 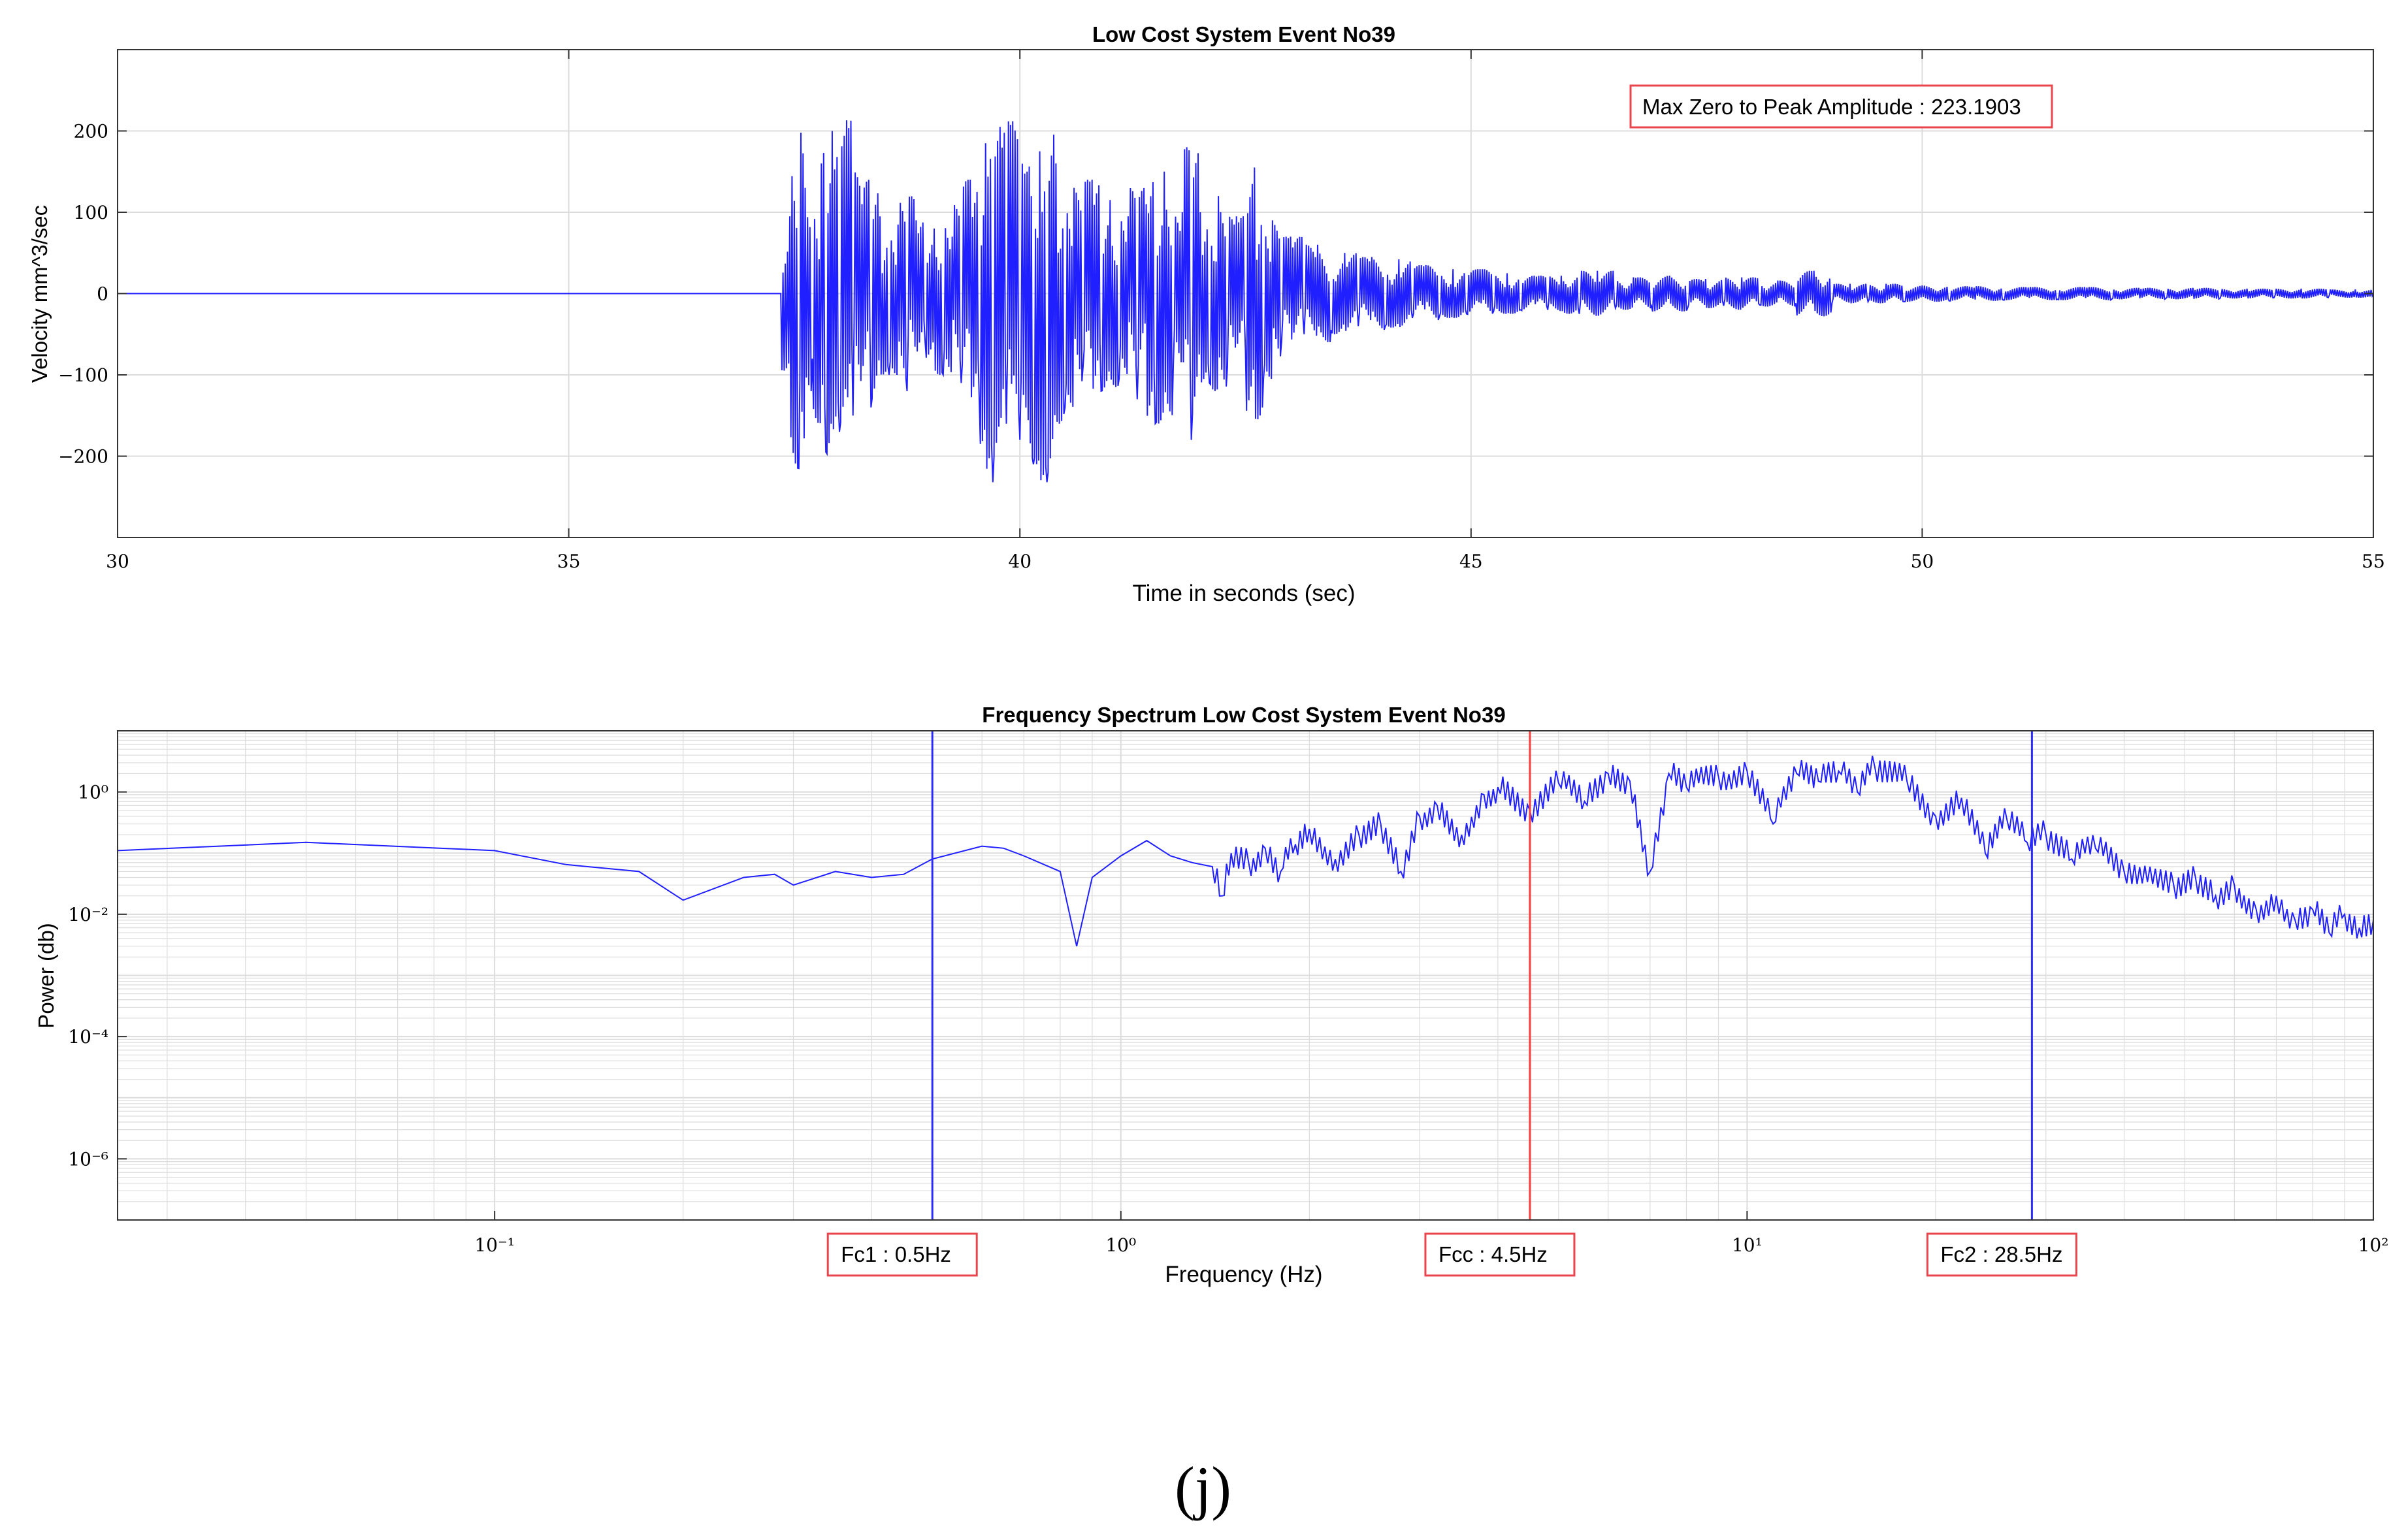 I want to click on bottom-x-tick-label: 10⁻¹, so click(x=494, y=1245).